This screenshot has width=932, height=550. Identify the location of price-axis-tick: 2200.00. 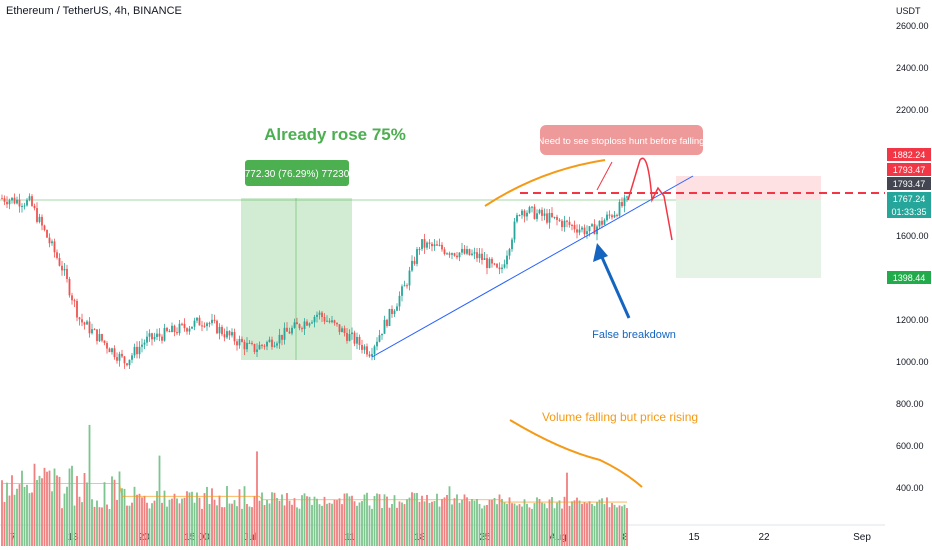
(912, 110).